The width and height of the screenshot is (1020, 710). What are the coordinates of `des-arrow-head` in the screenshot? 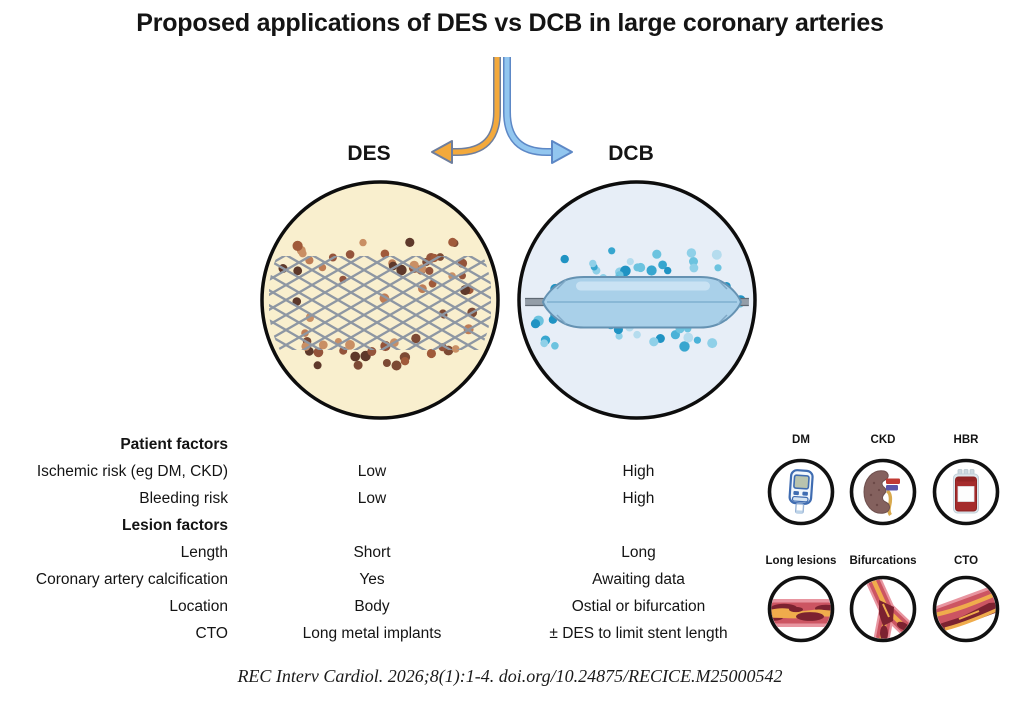 It's located at (442, 152).